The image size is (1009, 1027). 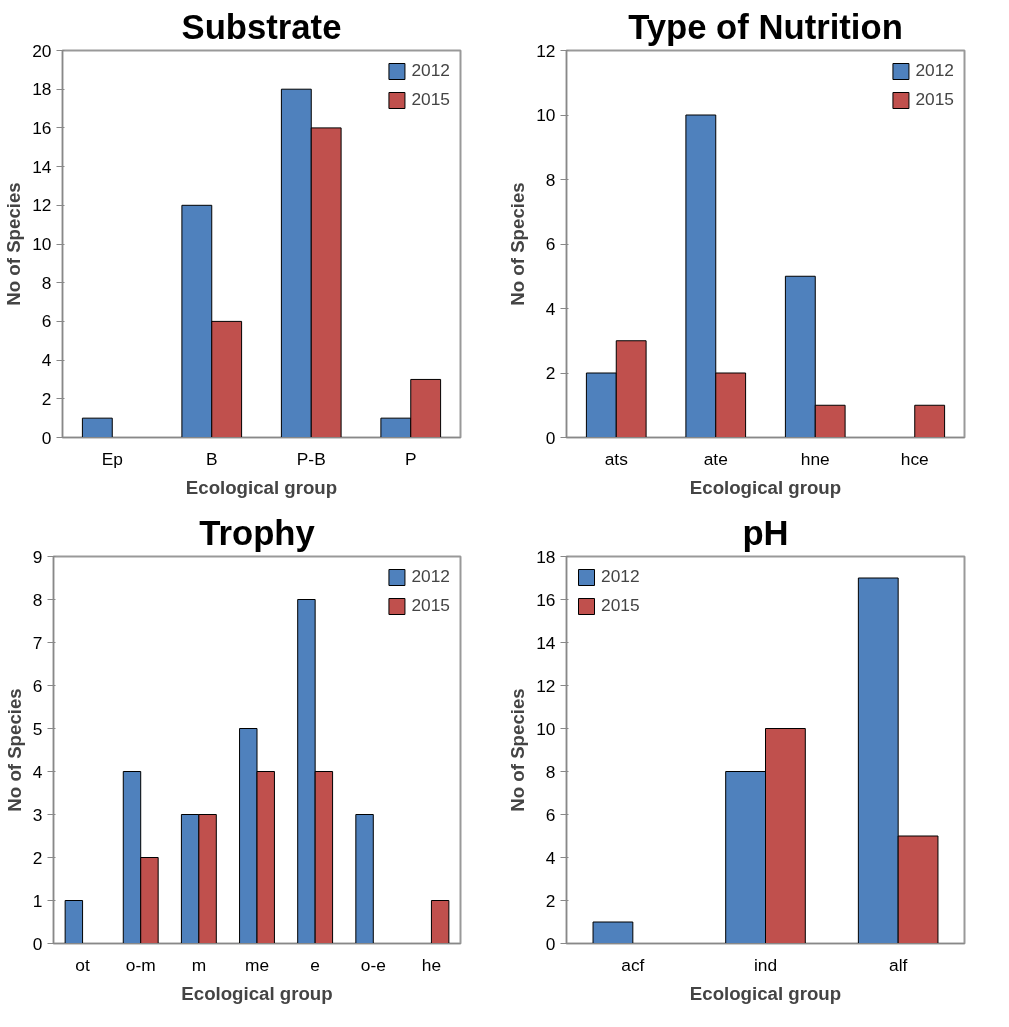 What do you see at coordinates (765, 26) in the screenshot?
I see `chart-title: Type of Nutrition` at bounding box center [765, 26].